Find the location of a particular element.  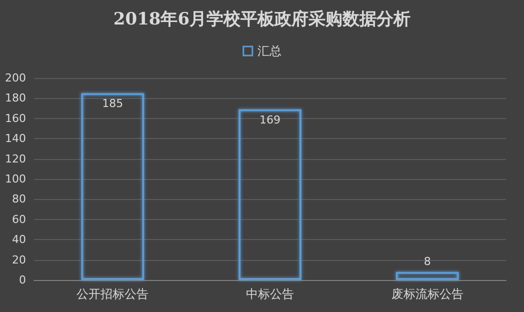

y-tick-label: 60 is located at coordinates (19, 219).